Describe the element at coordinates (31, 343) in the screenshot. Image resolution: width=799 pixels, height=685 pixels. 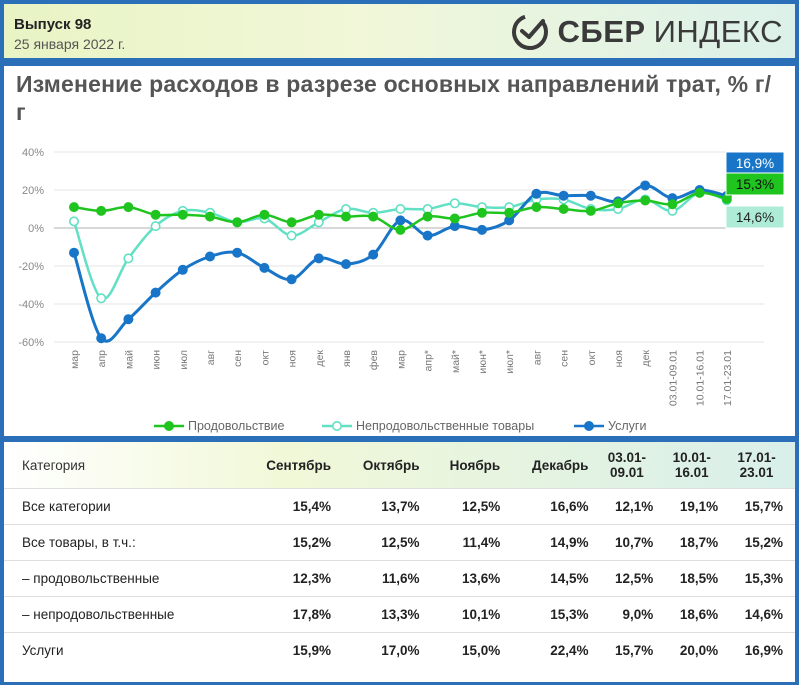
I see `y-tick-label: -60%` at that location.